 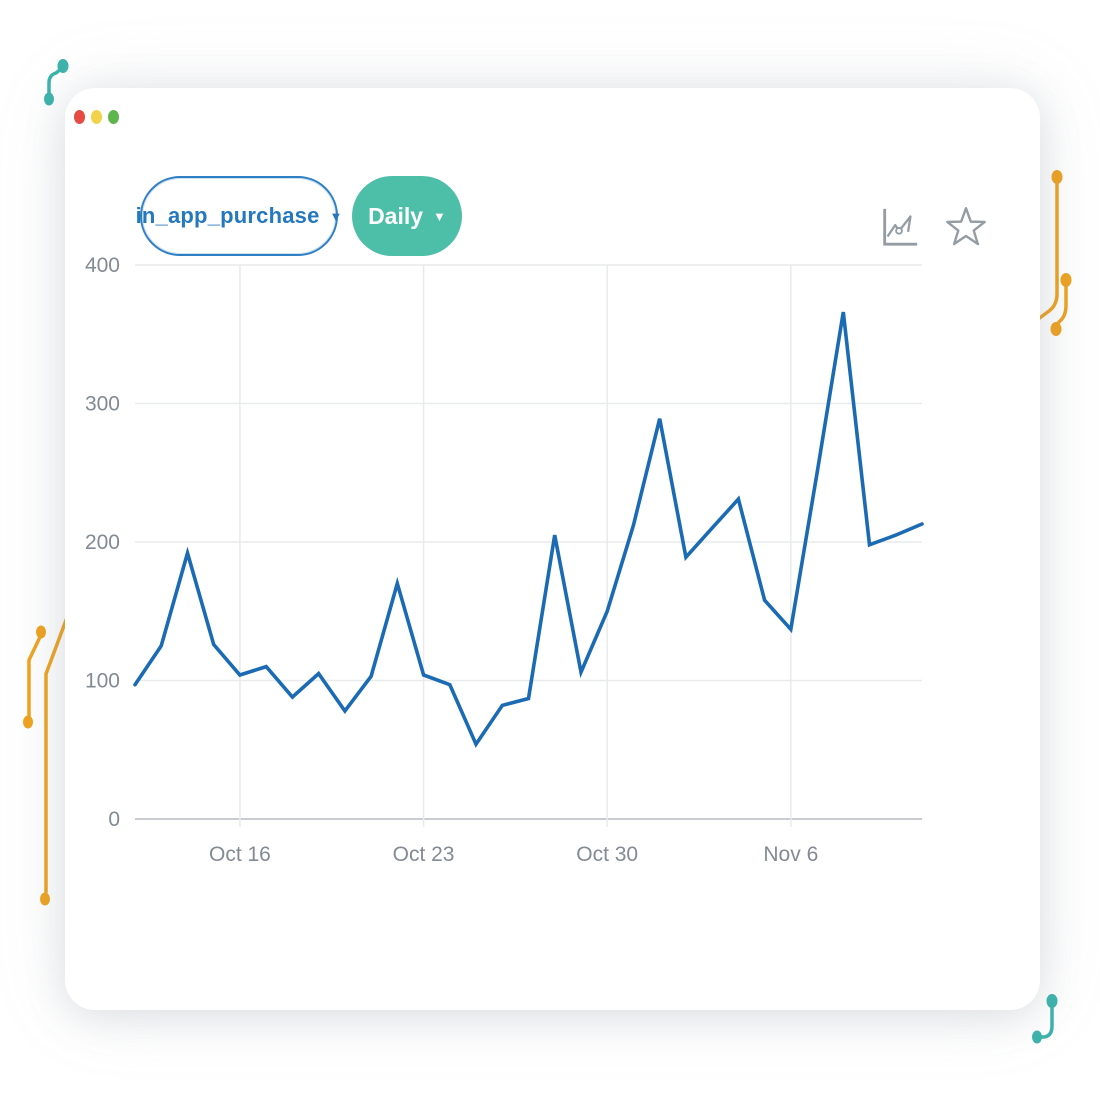 I want to click on x-axis-tick-label: Oct 16, so click(x=240, y=854).